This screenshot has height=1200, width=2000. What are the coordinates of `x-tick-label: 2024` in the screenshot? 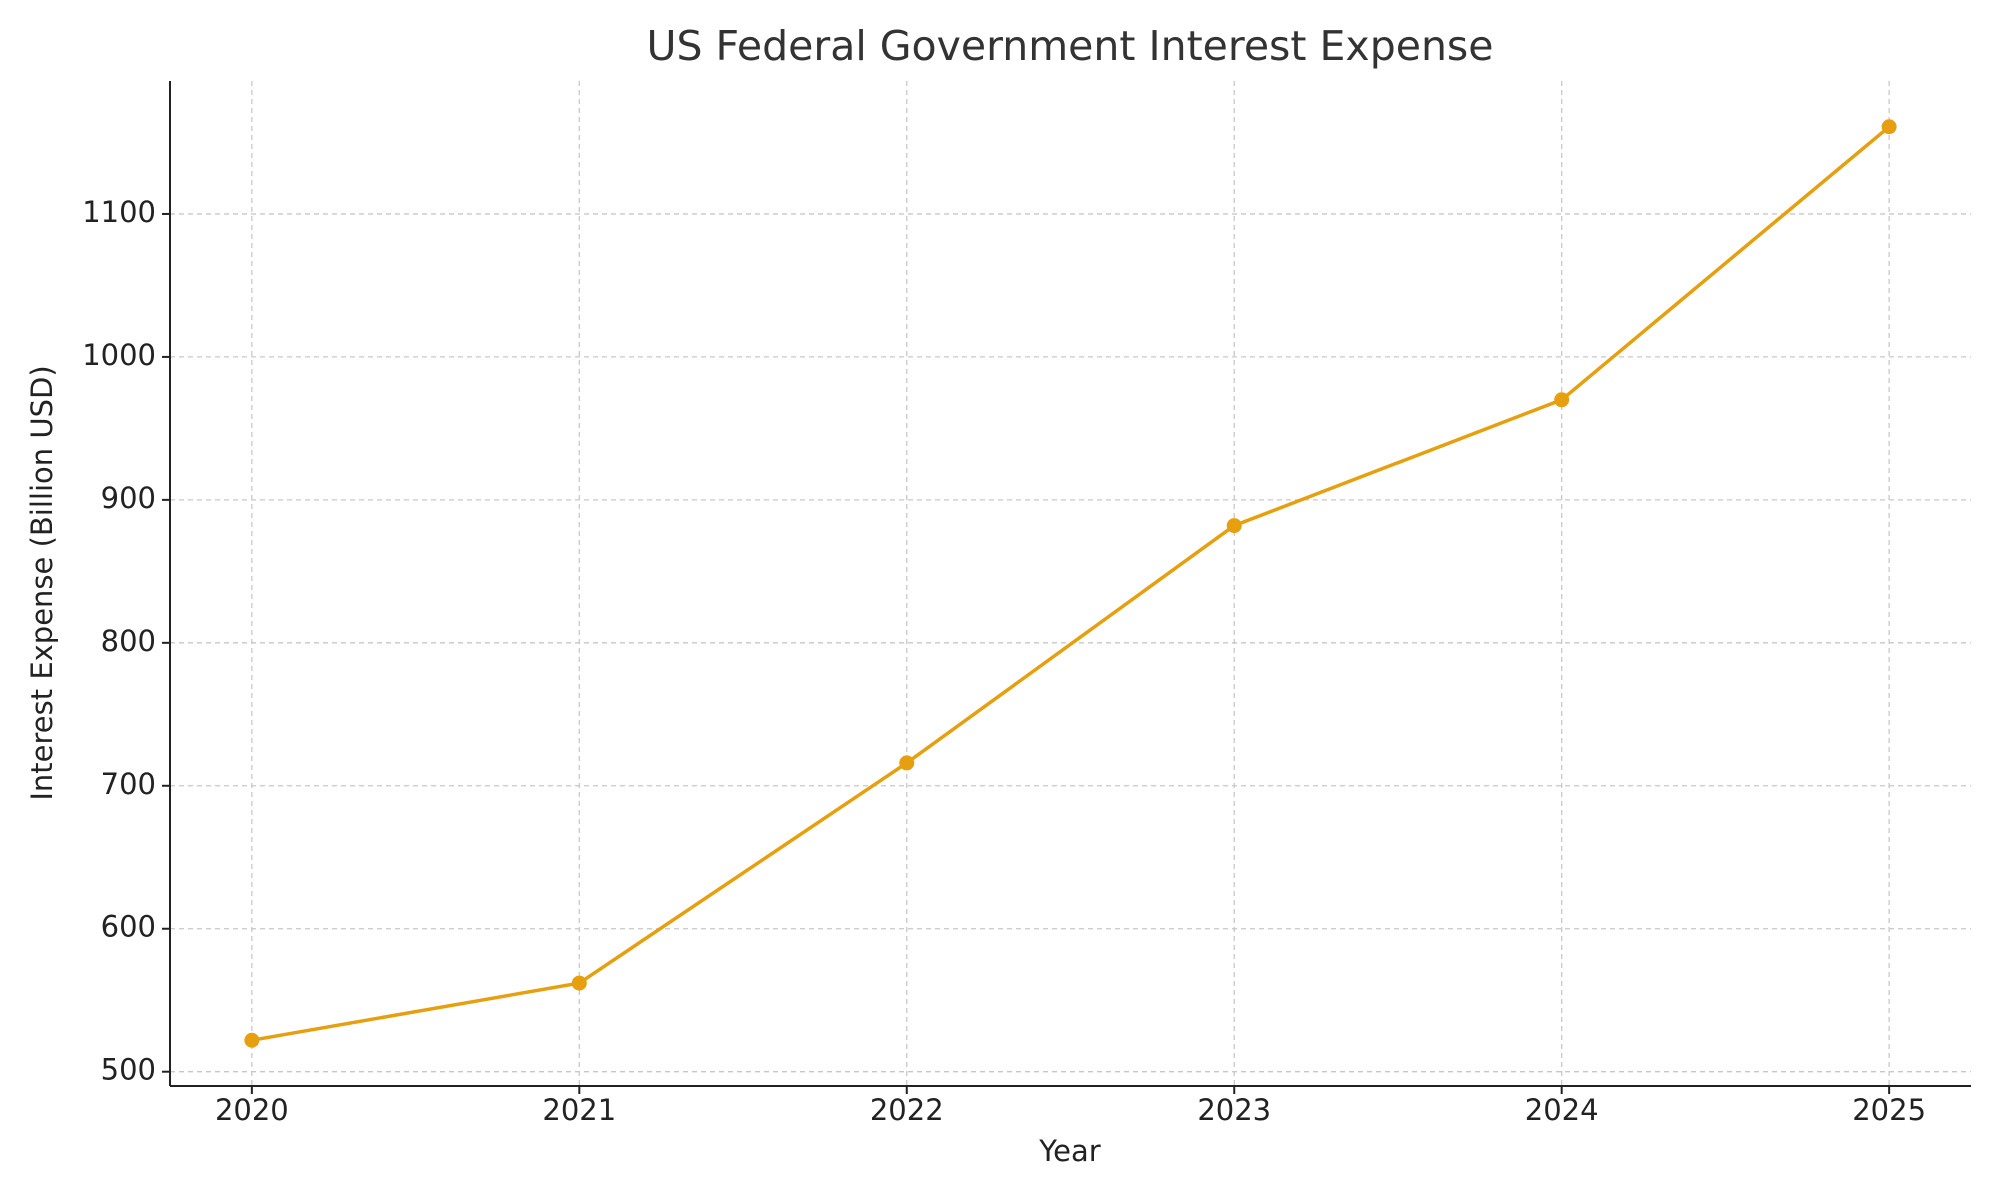 It's located at (1562, 1110).